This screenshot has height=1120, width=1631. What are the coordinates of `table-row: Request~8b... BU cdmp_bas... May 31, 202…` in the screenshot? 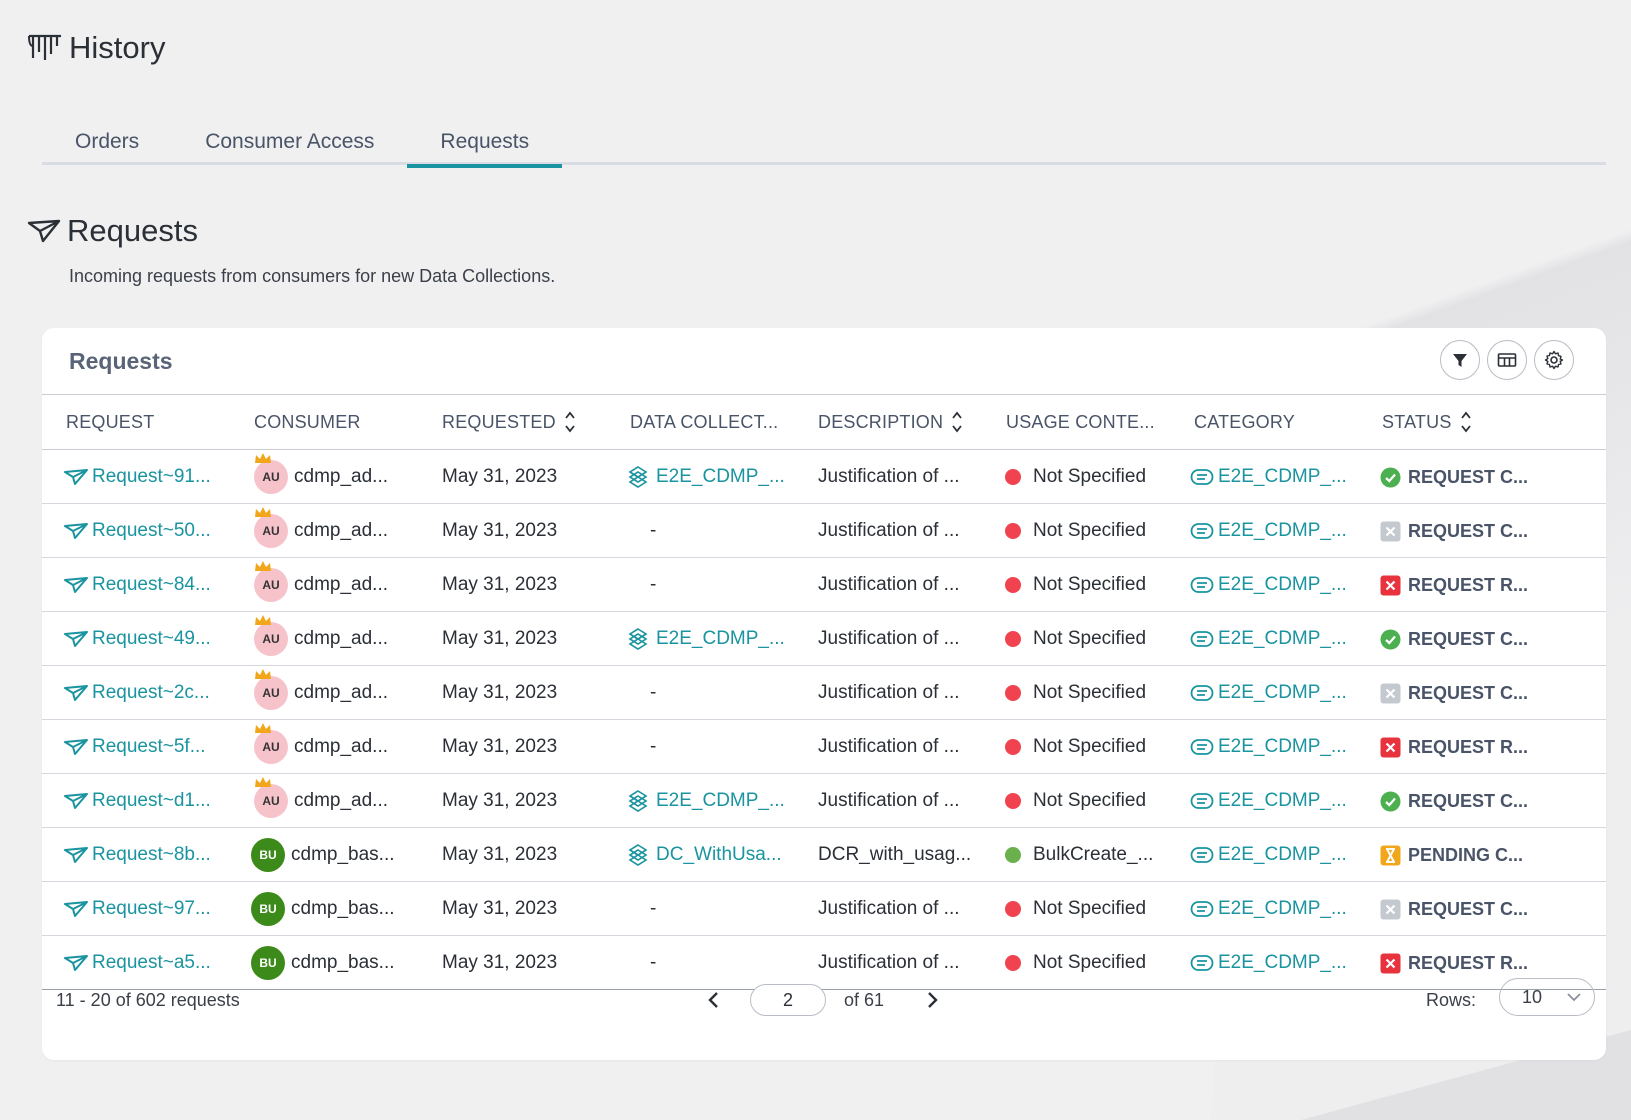 It's located at (824, 855).